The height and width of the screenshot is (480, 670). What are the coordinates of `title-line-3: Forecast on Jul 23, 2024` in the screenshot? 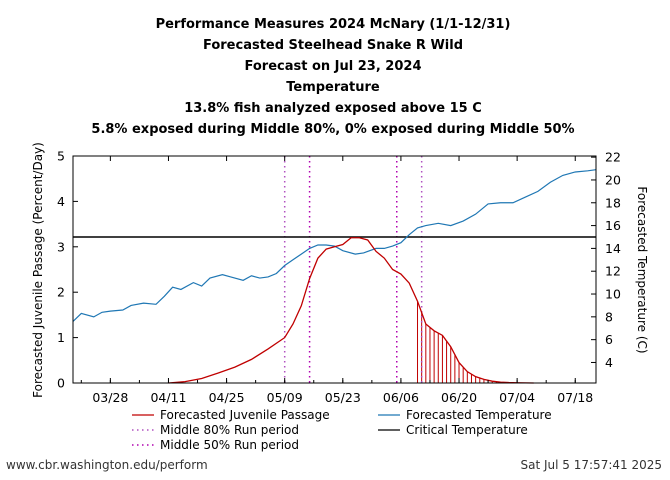 It's located at (333, 66).